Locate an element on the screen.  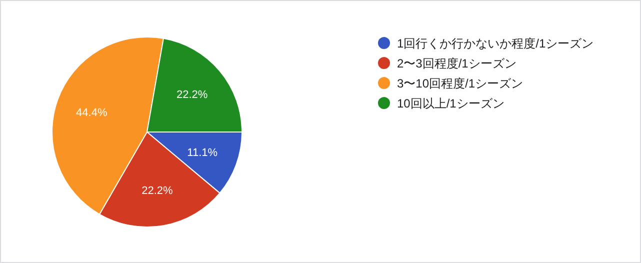
legend-label: 3〜10回程度/1シーズン is located at coordinates (460, 83).